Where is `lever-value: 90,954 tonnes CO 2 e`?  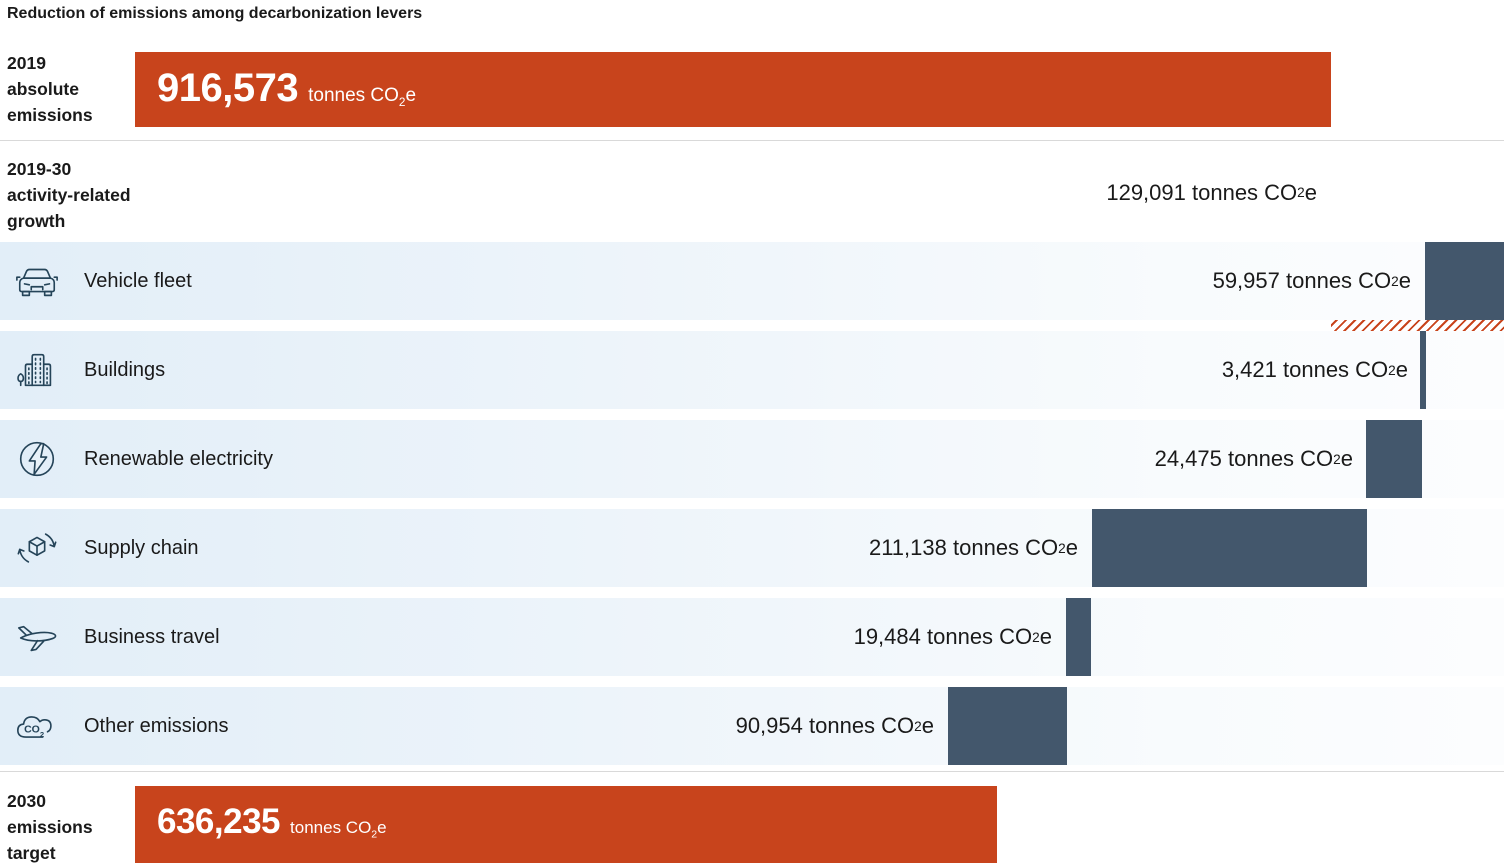 lever-value: 90,954 tonnes CO 2 e is located at coordinates (834, 725).